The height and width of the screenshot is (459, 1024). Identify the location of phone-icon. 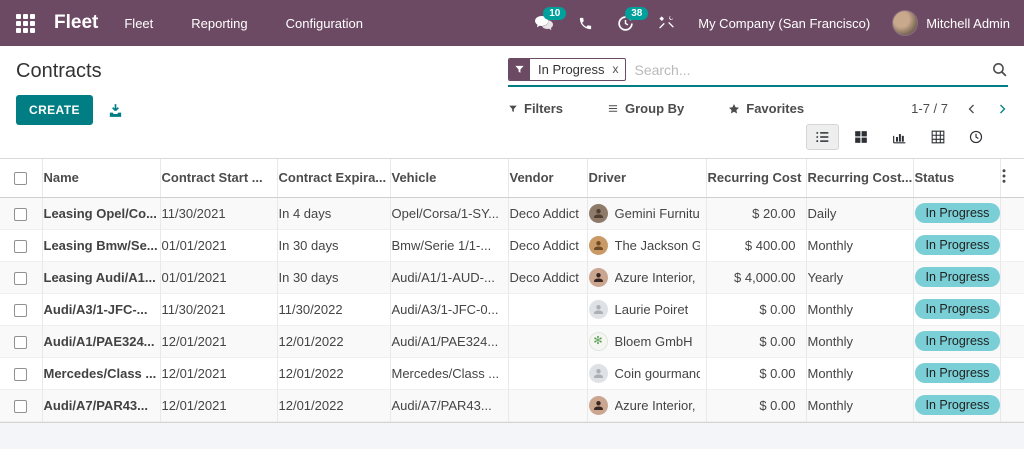
(586, 23).